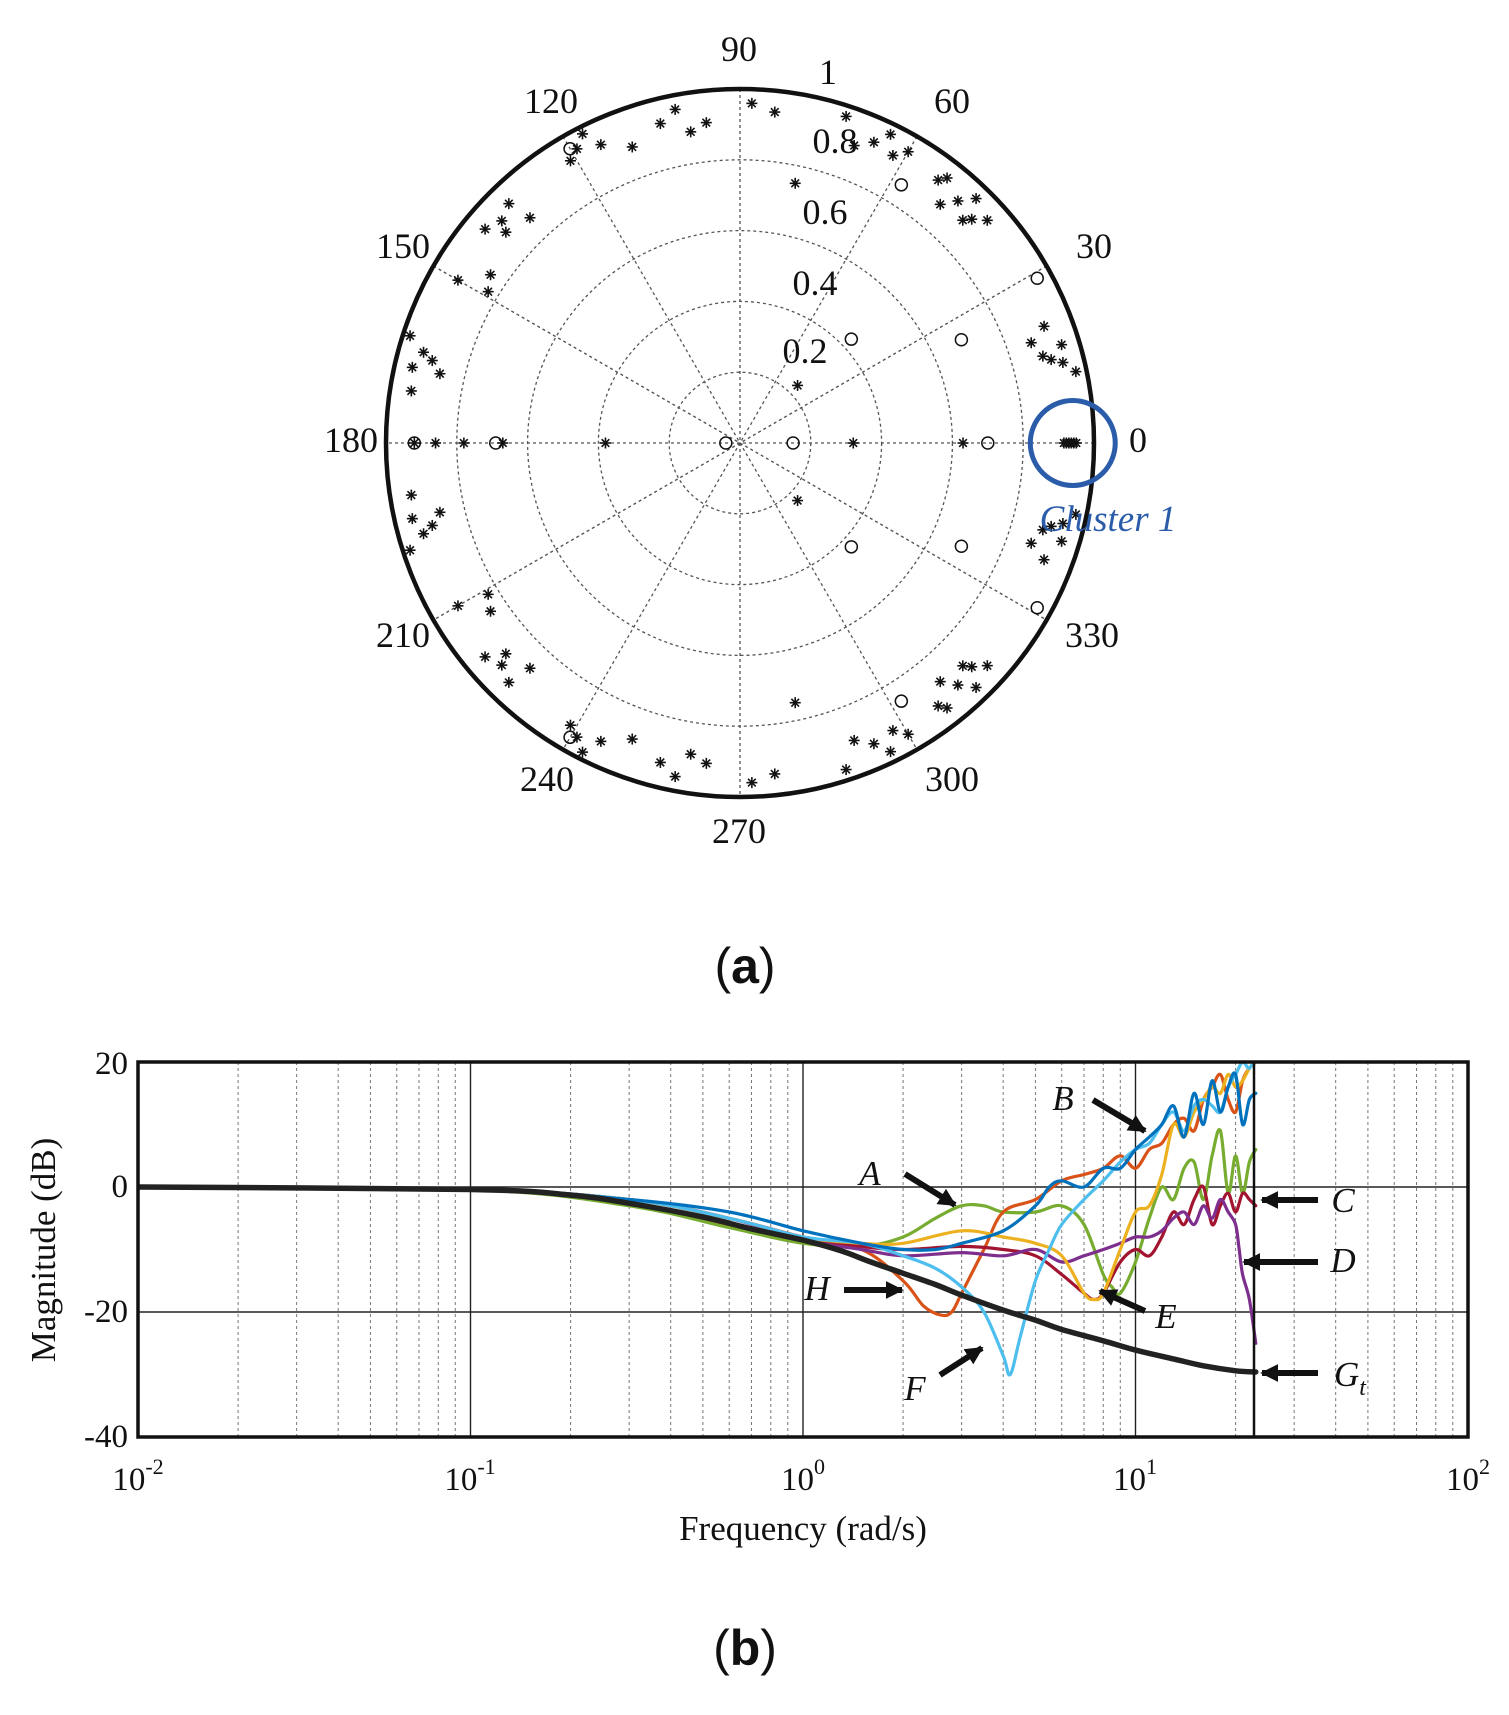  I want to click on curve-label-d: D, so click(1299, 1260).